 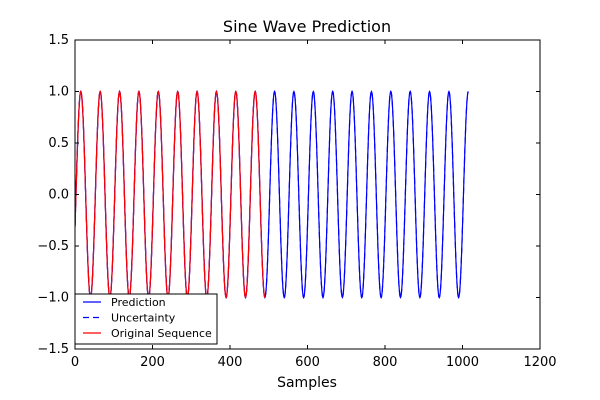 What do you see at coordinates (75, 362) in the screenshot?
I see `x-tick-label: 0` at bounding box center [75, 362].